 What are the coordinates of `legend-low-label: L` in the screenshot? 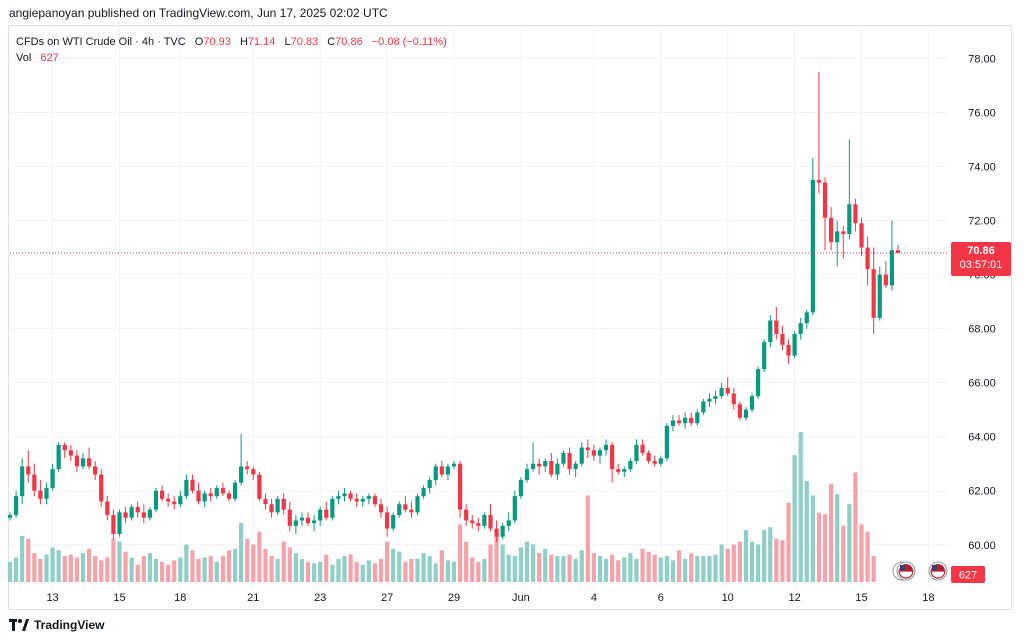 It's located at (287, 42).